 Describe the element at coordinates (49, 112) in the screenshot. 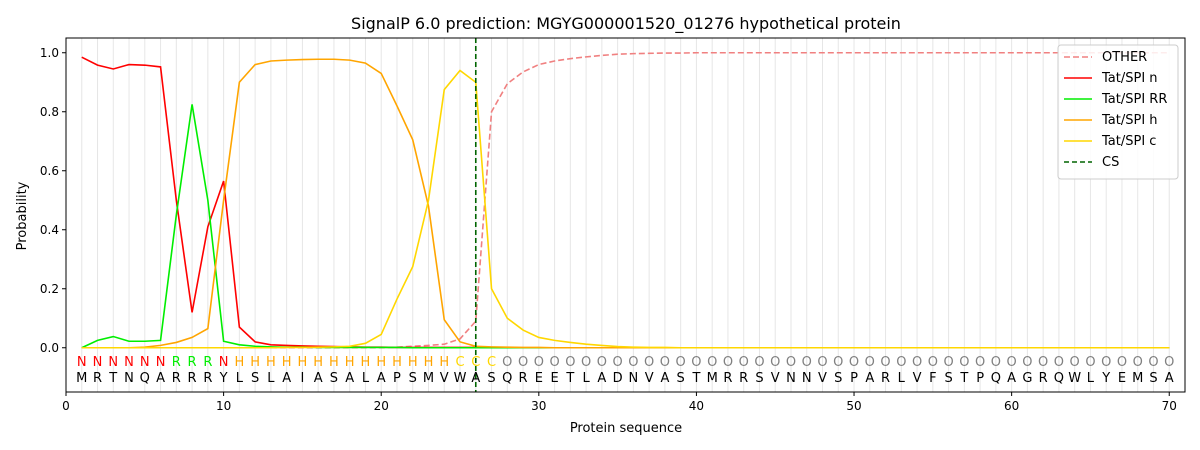

I see `y-tick-label: 0.8` at that location.